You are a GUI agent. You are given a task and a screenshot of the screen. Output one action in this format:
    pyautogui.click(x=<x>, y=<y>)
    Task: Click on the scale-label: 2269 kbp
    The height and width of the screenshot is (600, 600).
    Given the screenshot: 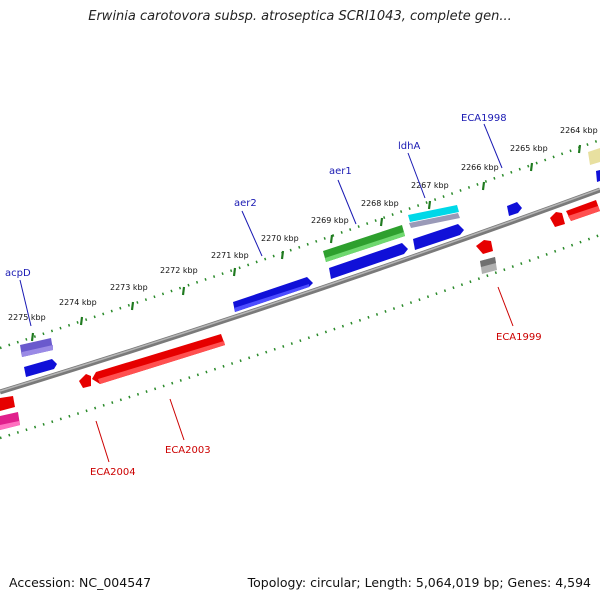 What is the action you would take?
    pyautogui.click(x=330, y=220)
    